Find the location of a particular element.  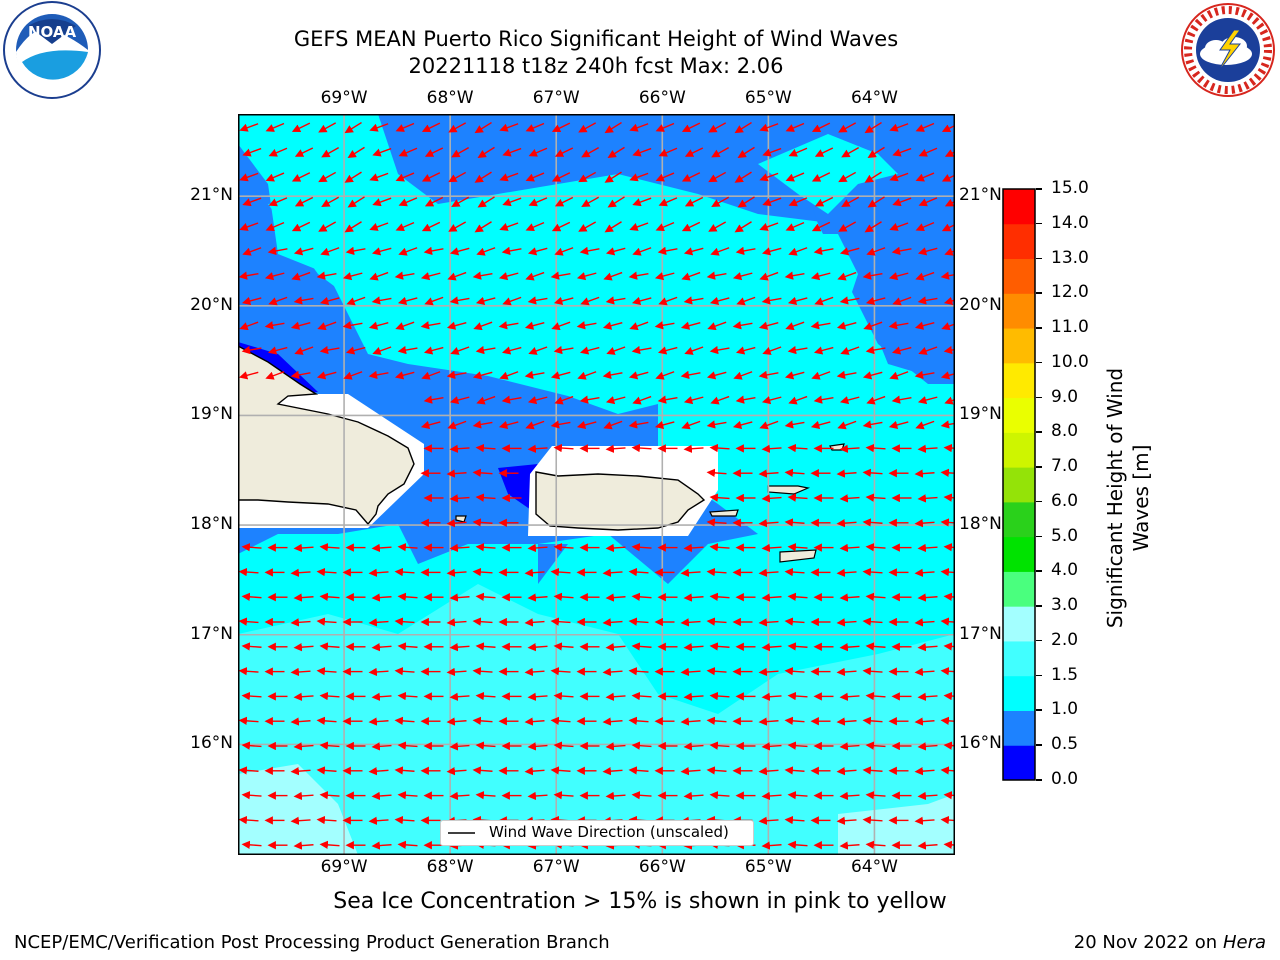

colorbar-tick-label: 8.0 is located at coordinates (1065, 431).